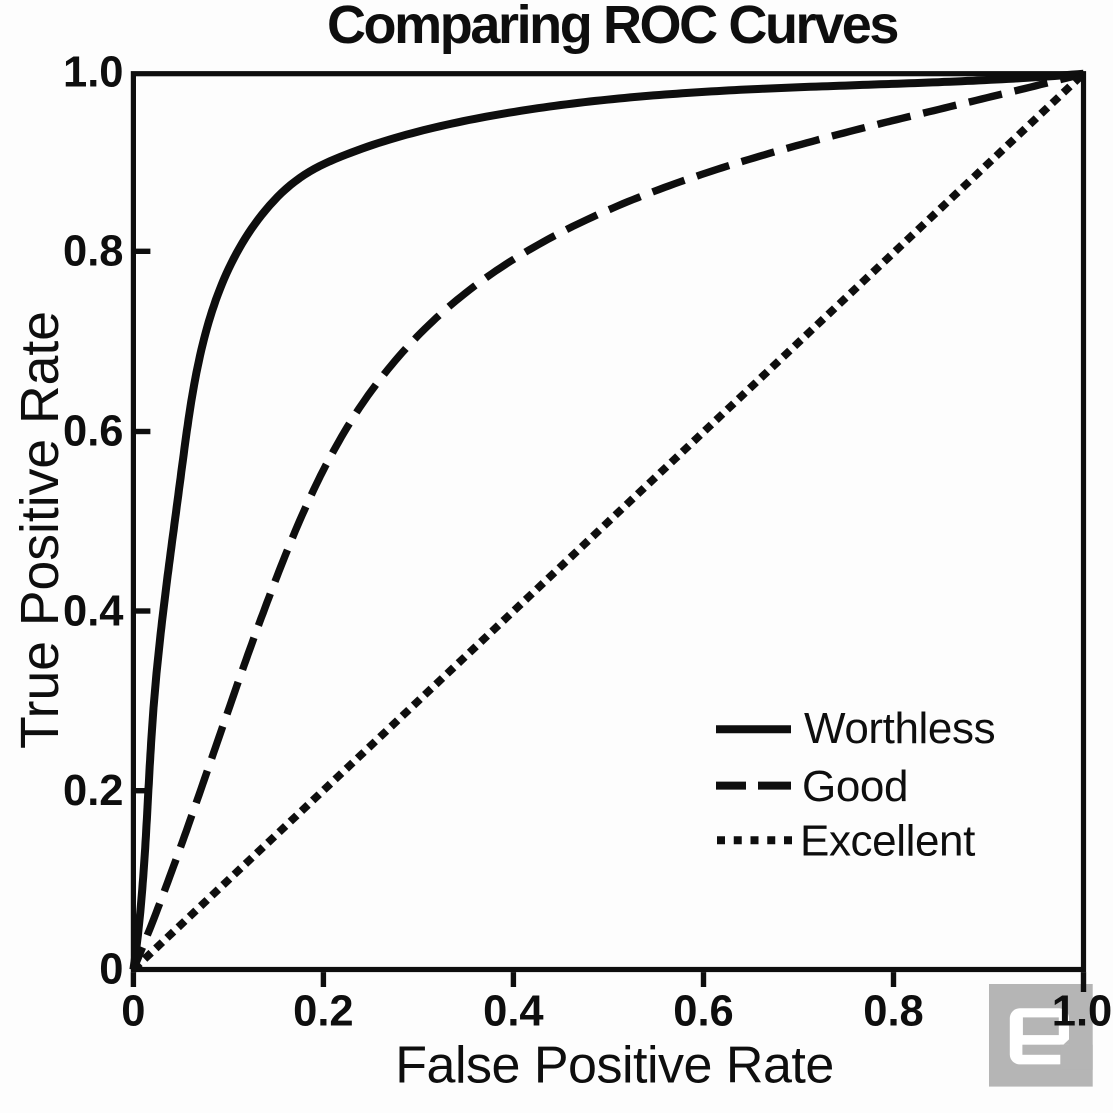  Describe the element at coordinates (40, 530) in the screenshot. I see `svg-text: True Positive Rate` at that location.